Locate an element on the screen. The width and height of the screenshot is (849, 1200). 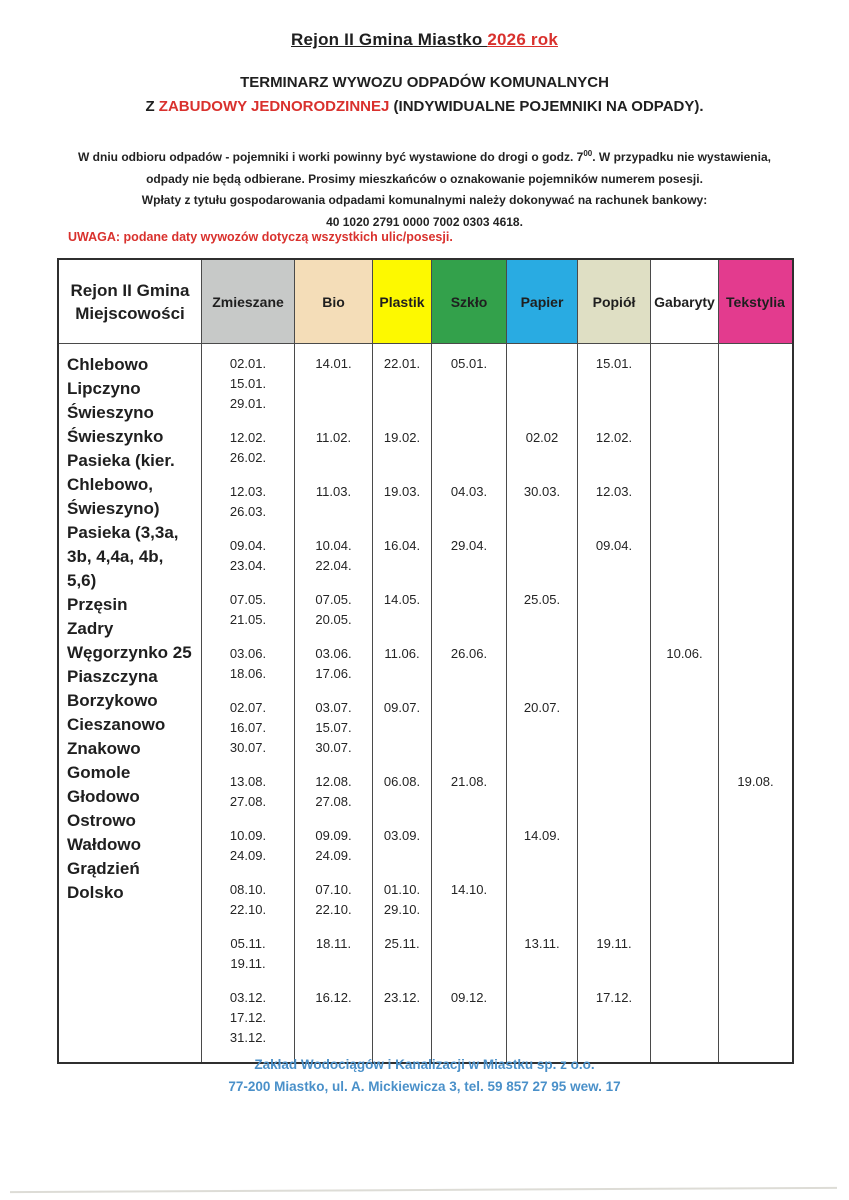
month-group: 11.06. is located at coordinates (402, 664).